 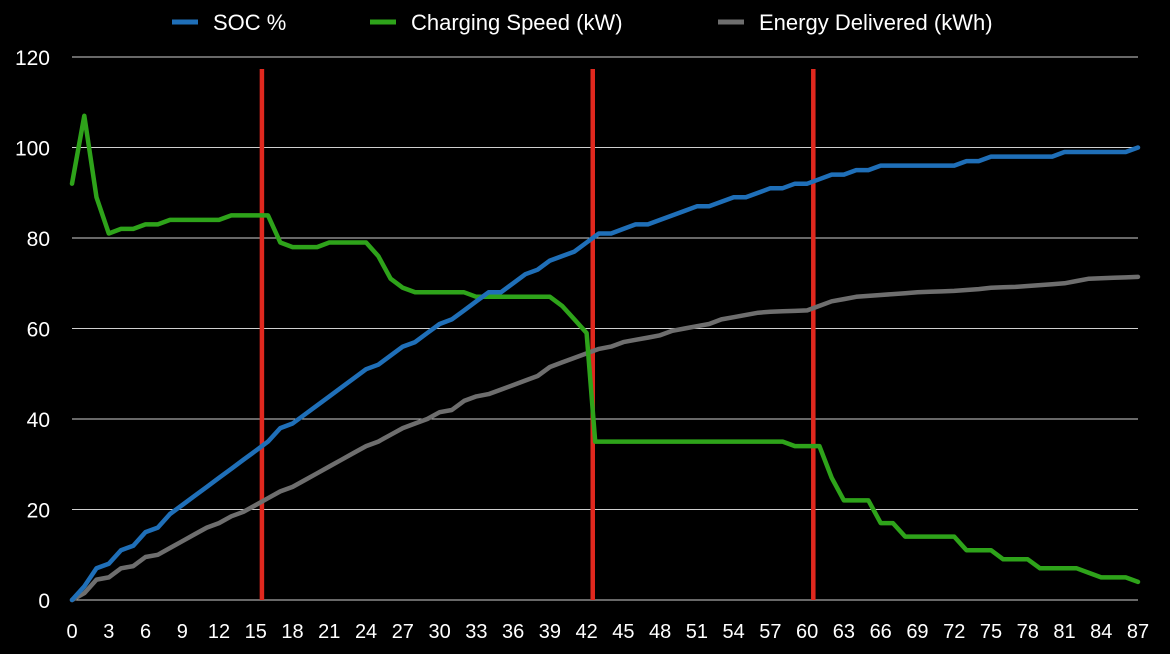 I want to click on y-tick-label: 100, so click(x=32, y=149).